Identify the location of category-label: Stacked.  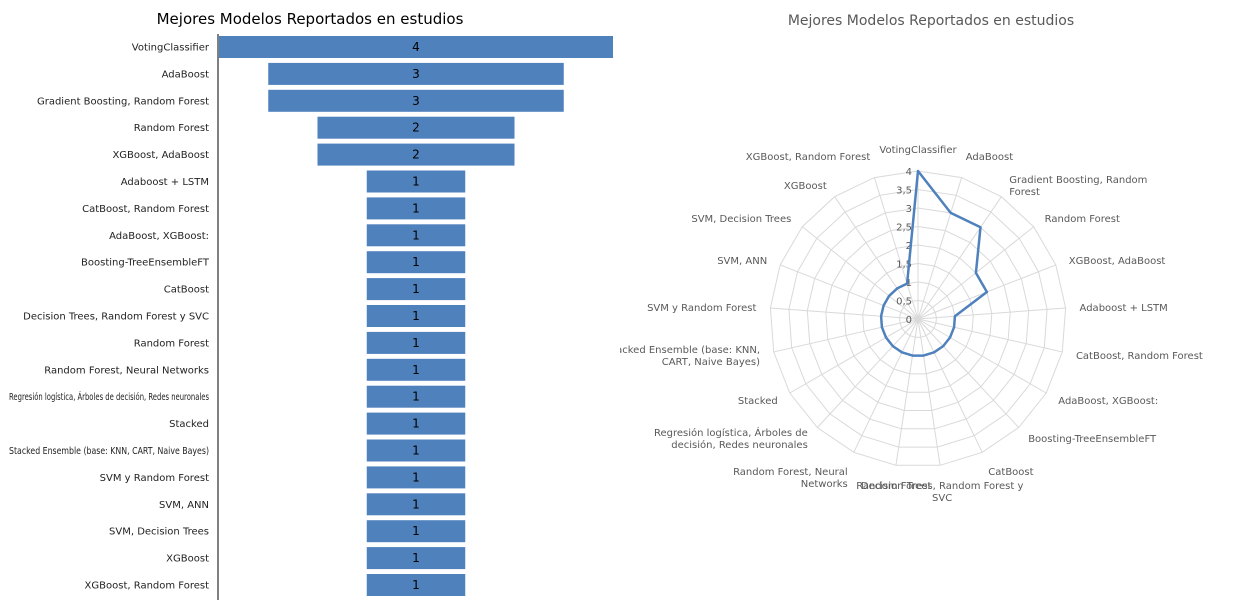
(189, 424).